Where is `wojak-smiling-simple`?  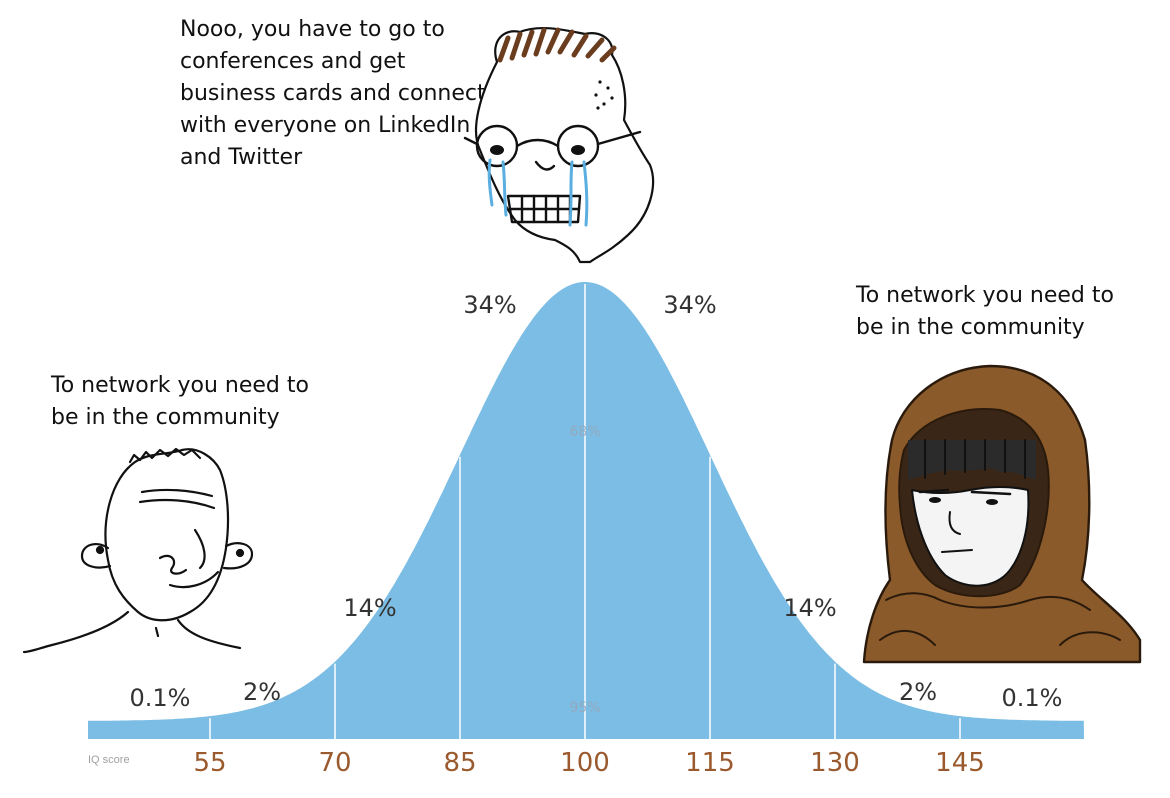 wojak-smiling-simple is located at coordinates (138, 550).